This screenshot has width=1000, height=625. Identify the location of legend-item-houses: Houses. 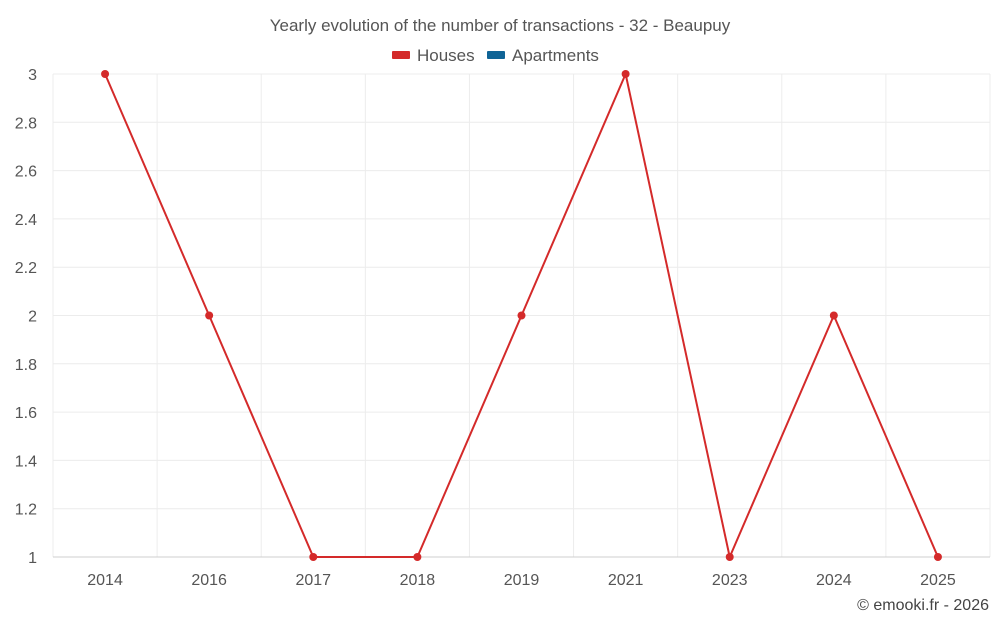
(433, 55).